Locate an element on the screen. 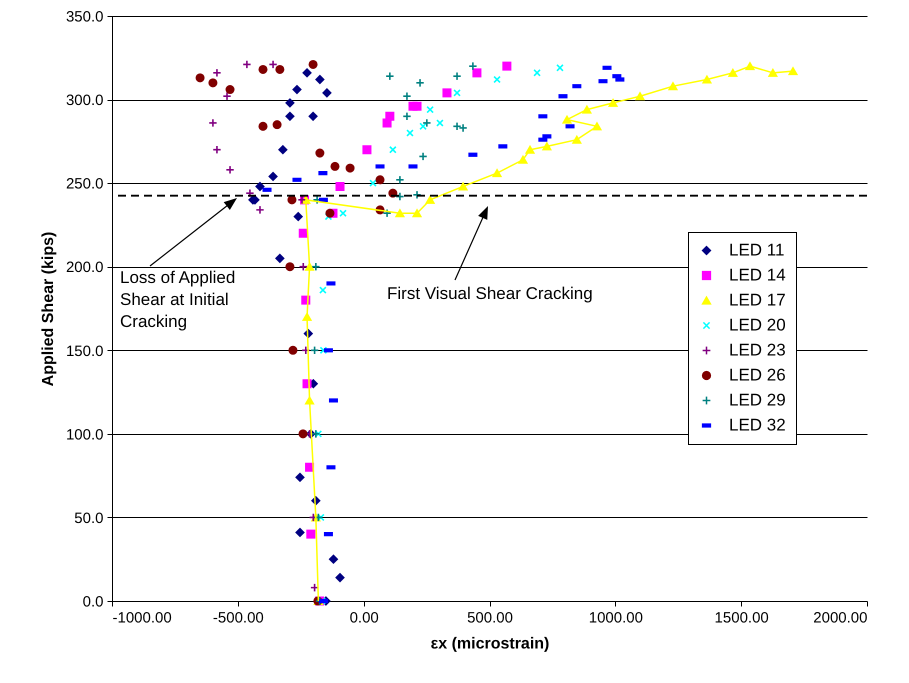  legend-label: LED 26 is located at coordinates (757, 375).